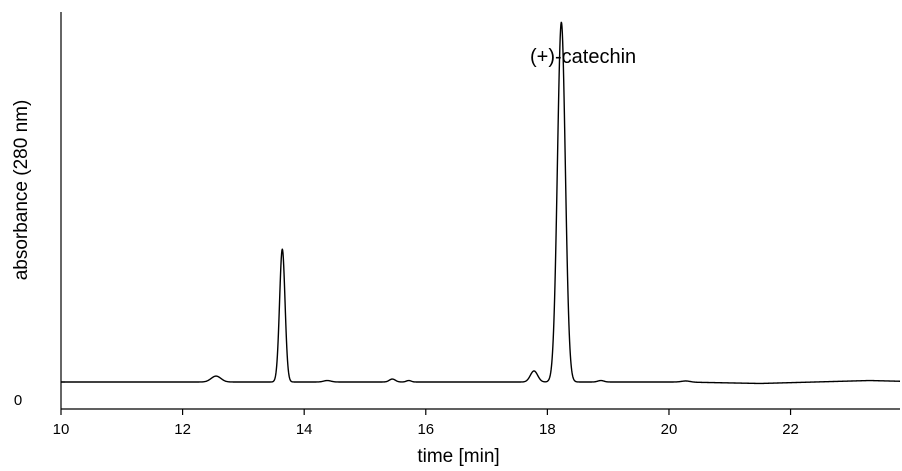 Image resolution: width=902 pixels, height=471 pixels. I want to click on x-tick-label-10: 10, so click(61, 429).